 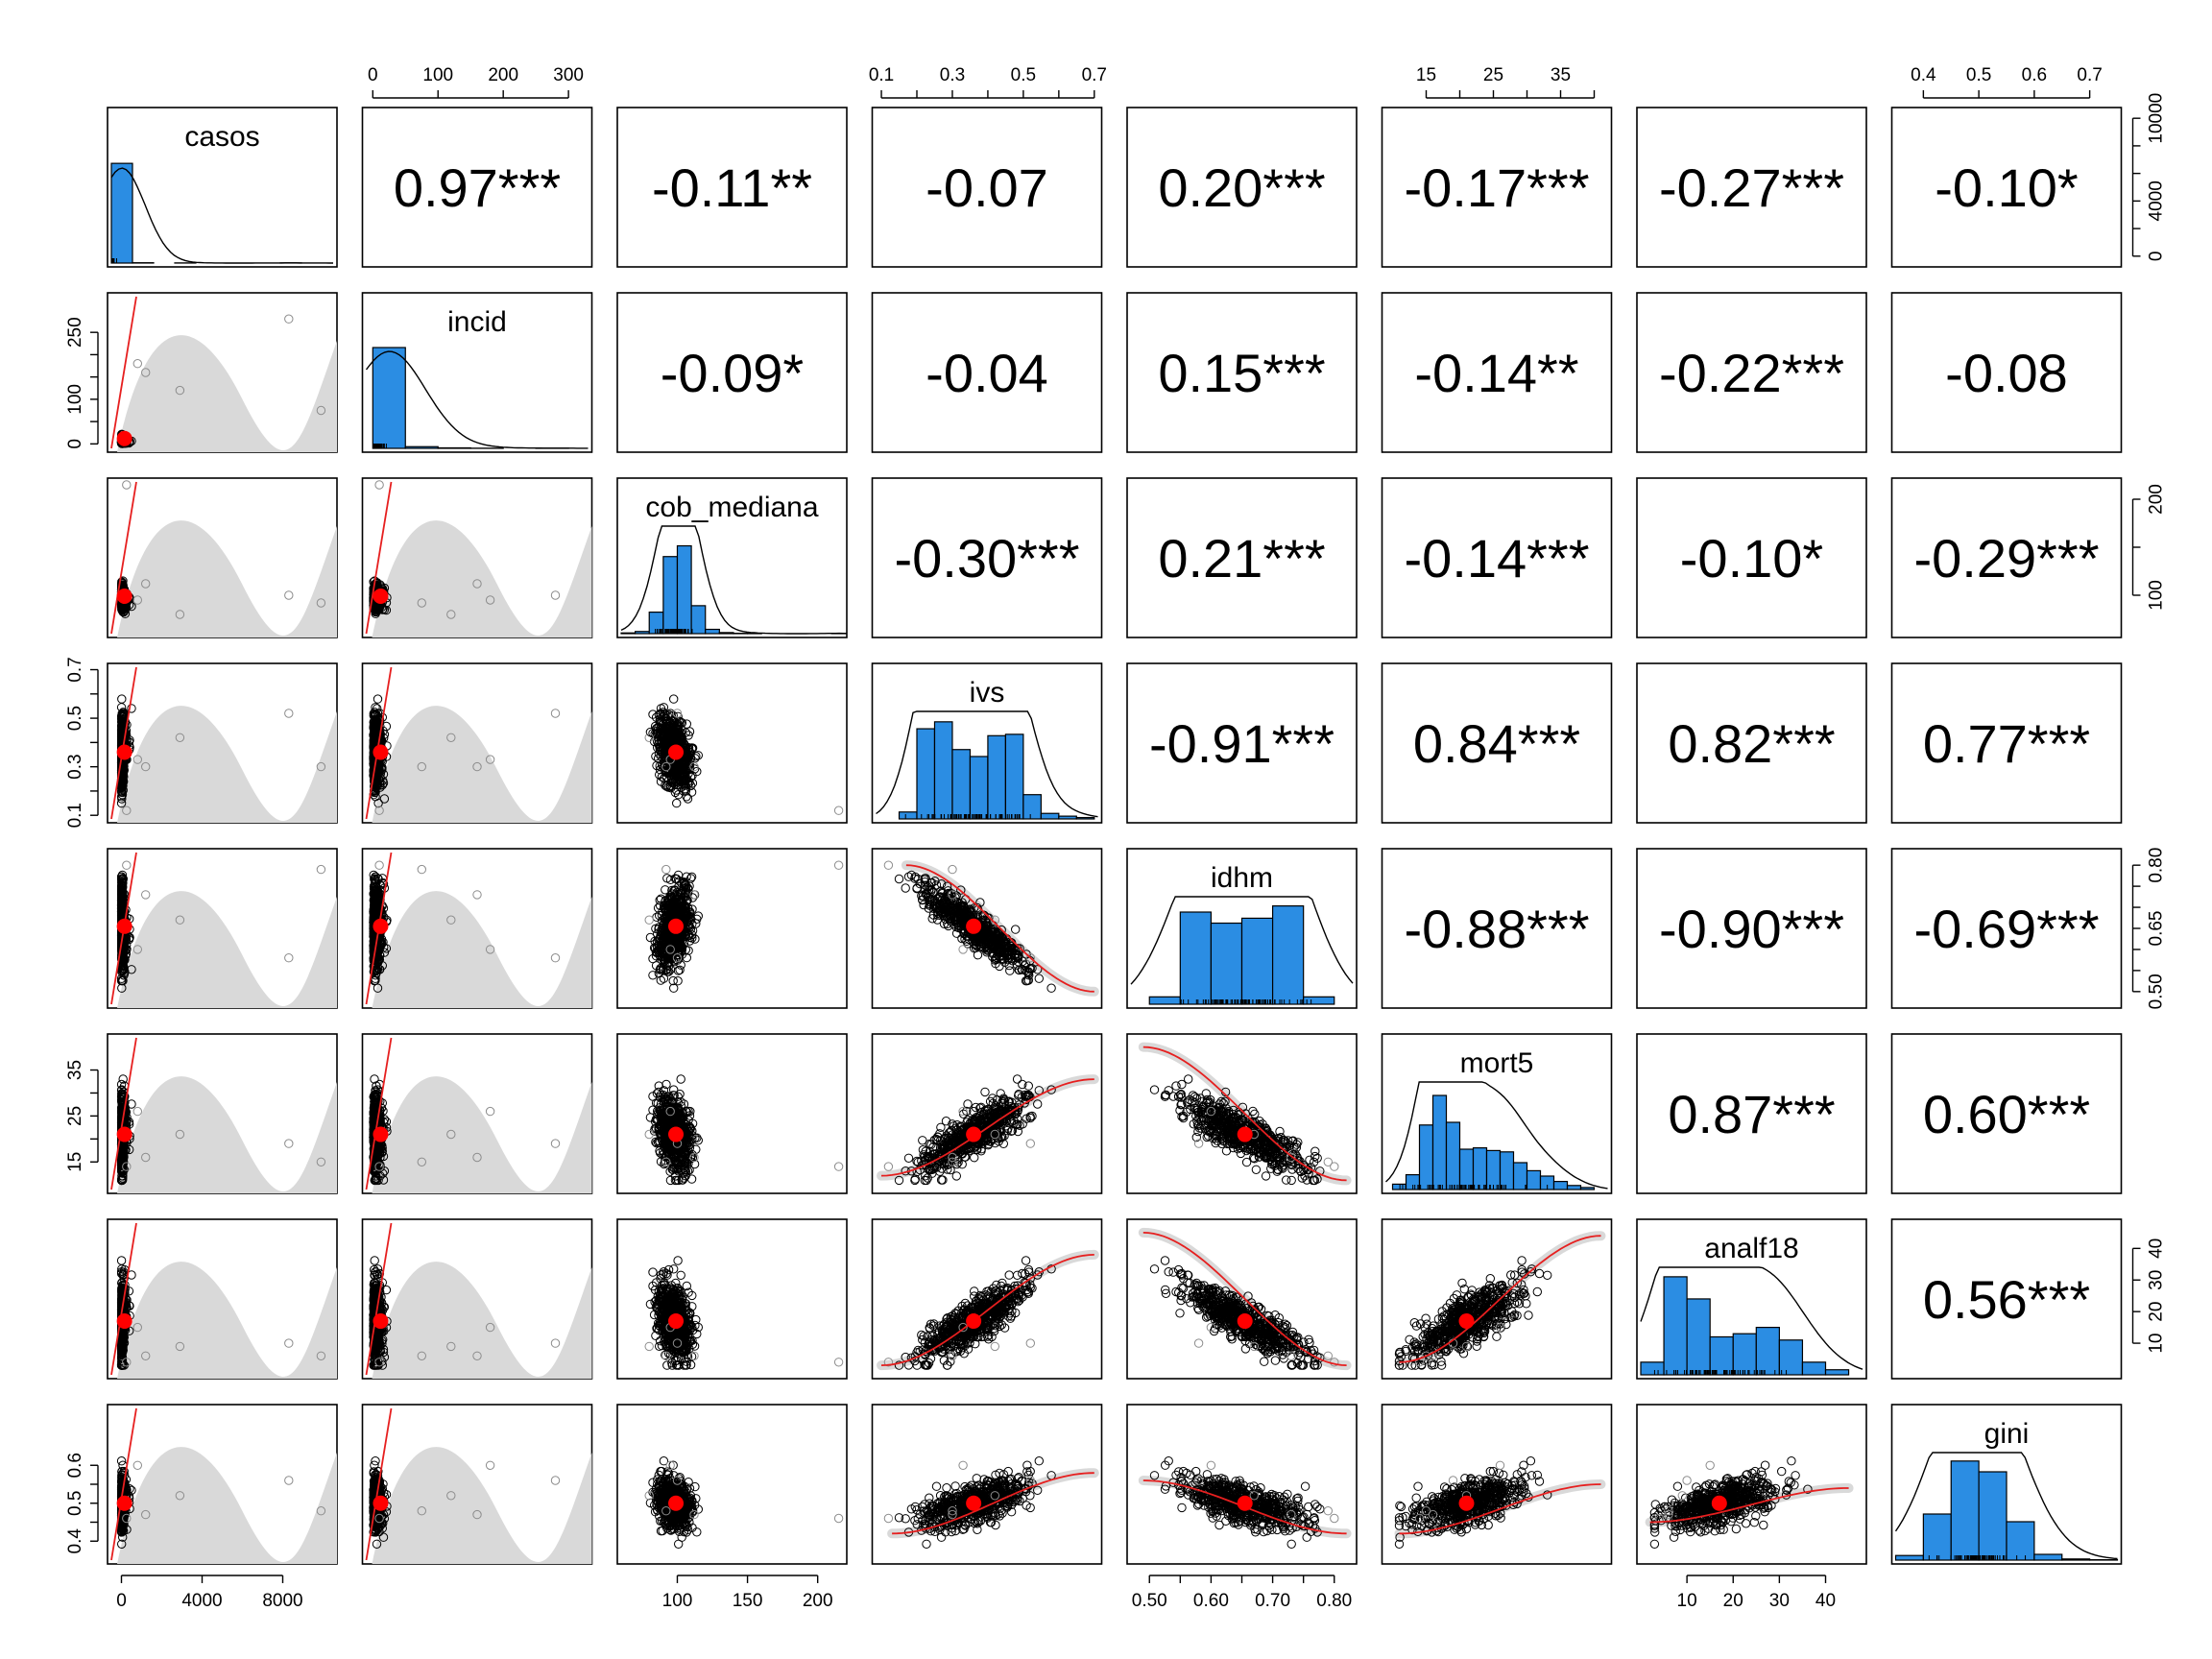 I want to click on correlation-label: -0.09*, so click(x=732, y=373).